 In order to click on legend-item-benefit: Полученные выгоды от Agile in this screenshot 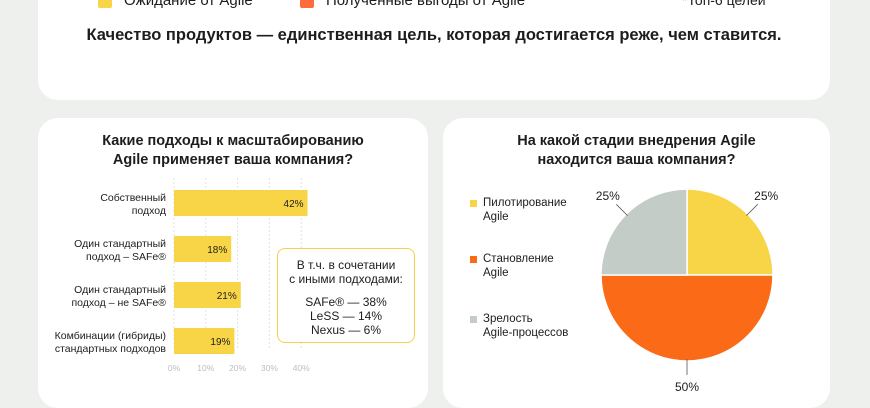, I will do `click(412, 4)`.